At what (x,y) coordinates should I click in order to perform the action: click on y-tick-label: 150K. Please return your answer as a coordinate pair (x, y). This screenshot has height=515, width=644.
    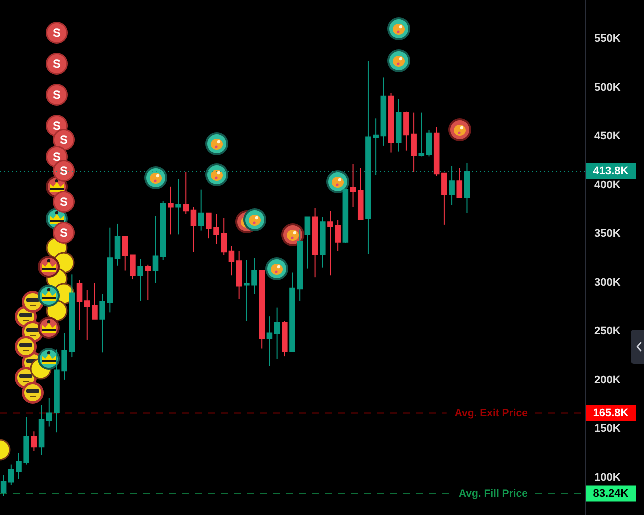
    Looking at the image, I should click on (607, 429).